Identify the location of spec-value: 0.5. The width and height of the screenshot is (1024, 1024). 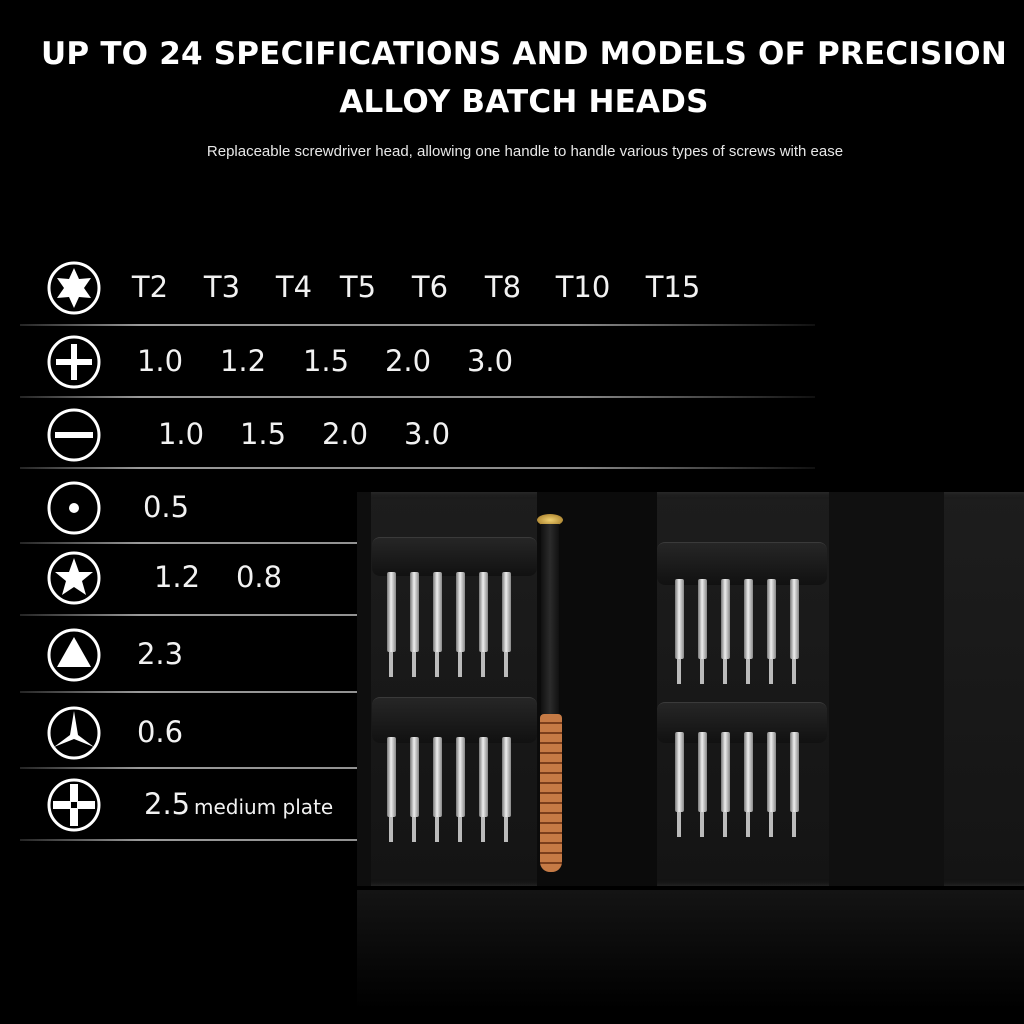
(166, 507).